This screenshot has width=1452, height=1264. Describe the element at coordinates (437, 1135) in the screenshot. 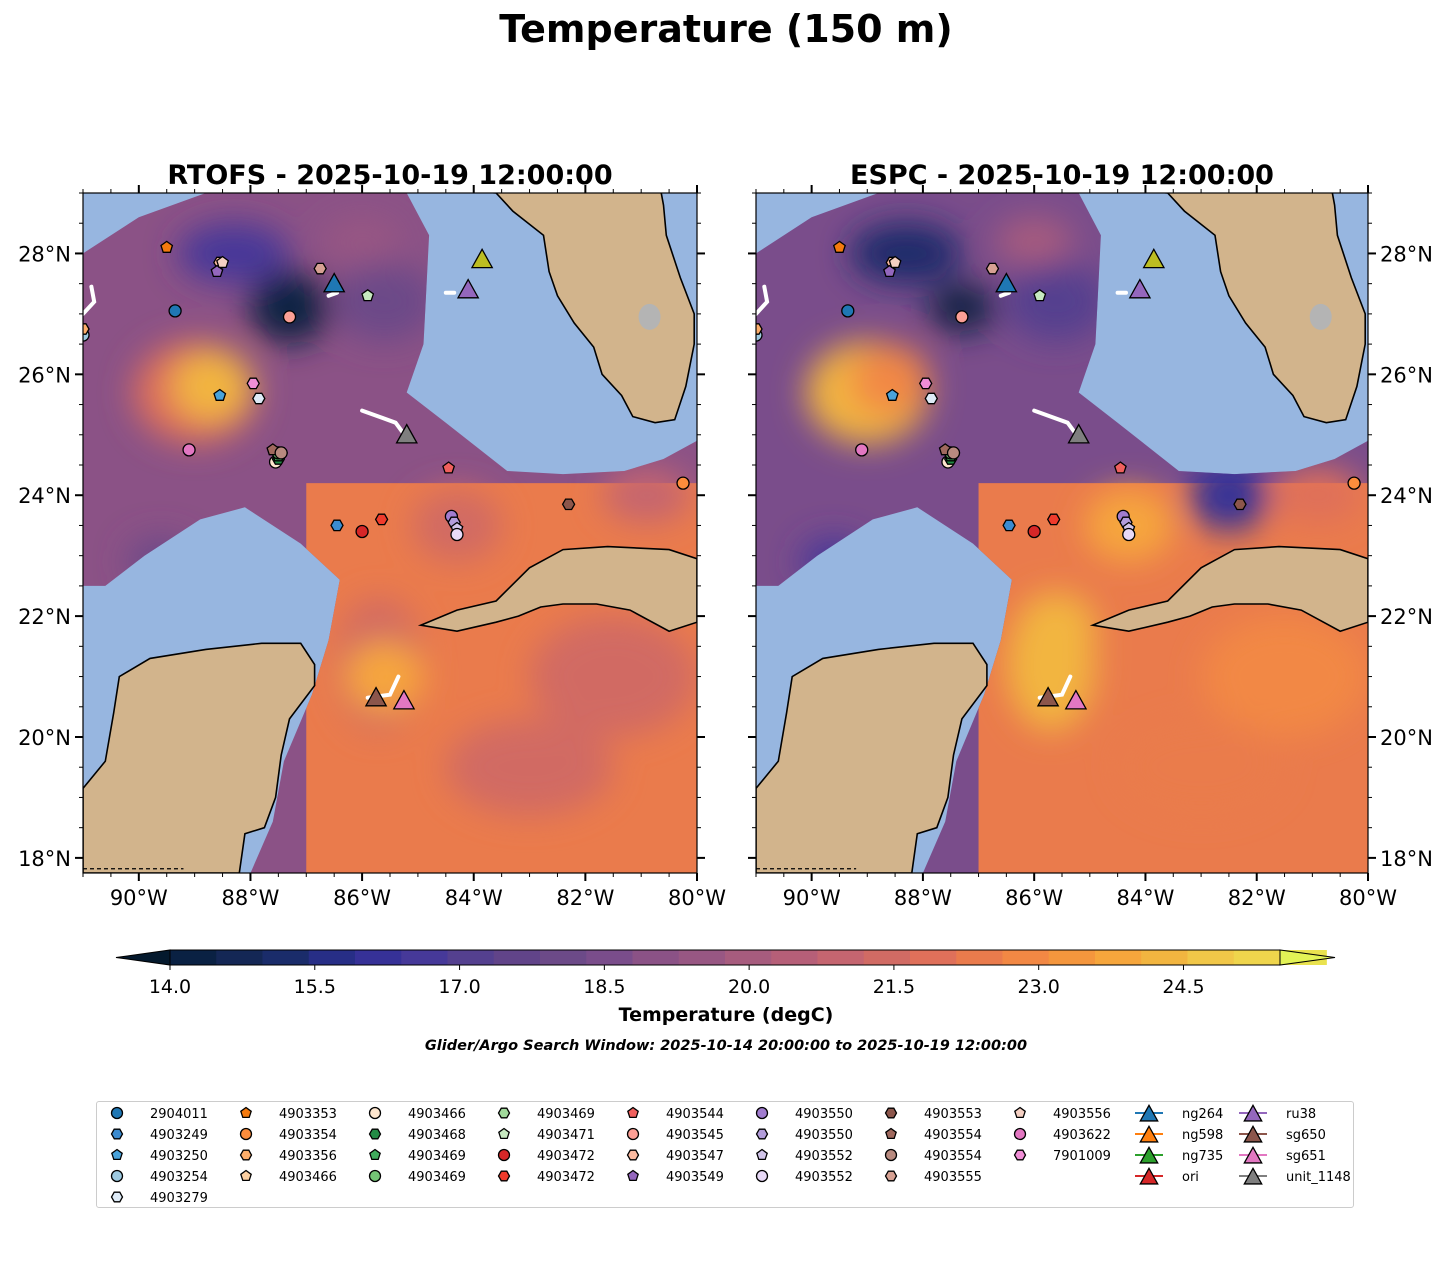

I see `legend-label: 4903468` at that location.